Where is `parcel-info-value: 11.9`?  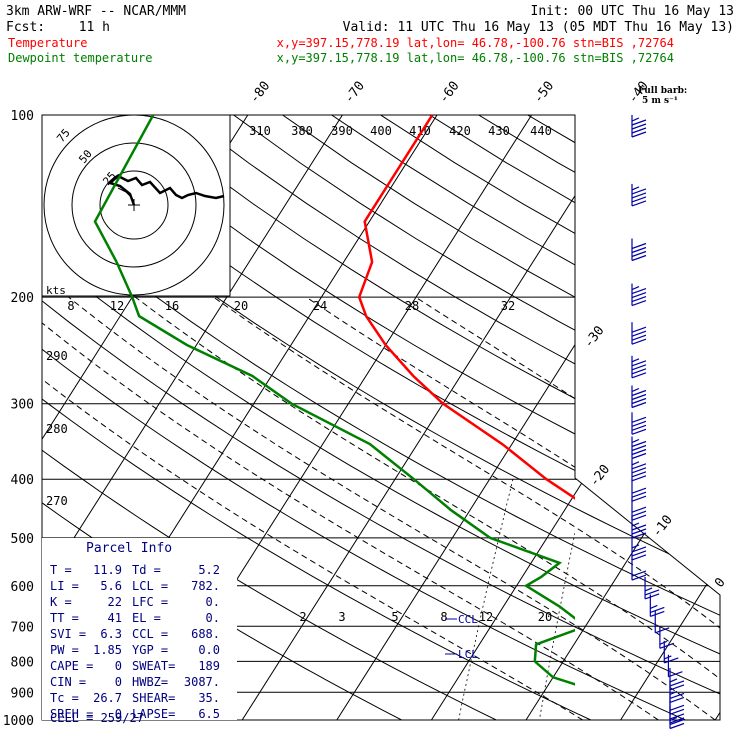
parcel-info-value: 11.9 is located at coordinates (107, 570).